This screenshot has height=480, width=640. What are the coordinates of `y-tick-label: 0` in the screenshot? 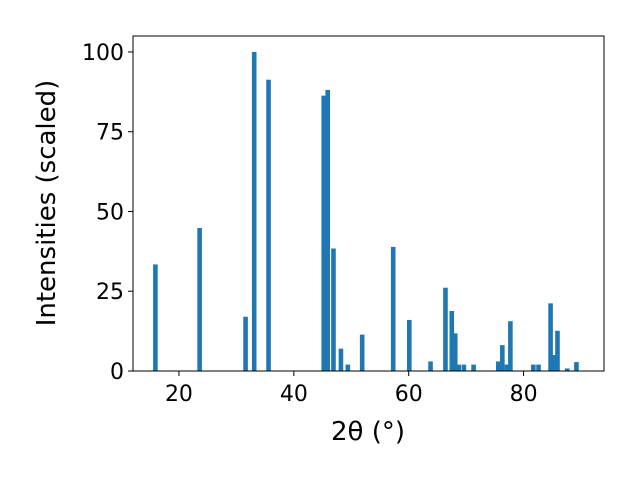 It's located at (117, 372).